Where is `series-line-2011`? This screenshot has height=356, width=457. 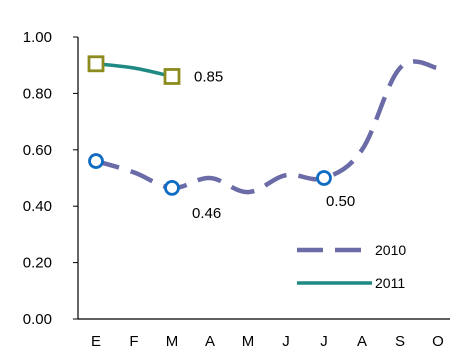
series-line-2011 is located at coordinates (134, 70).